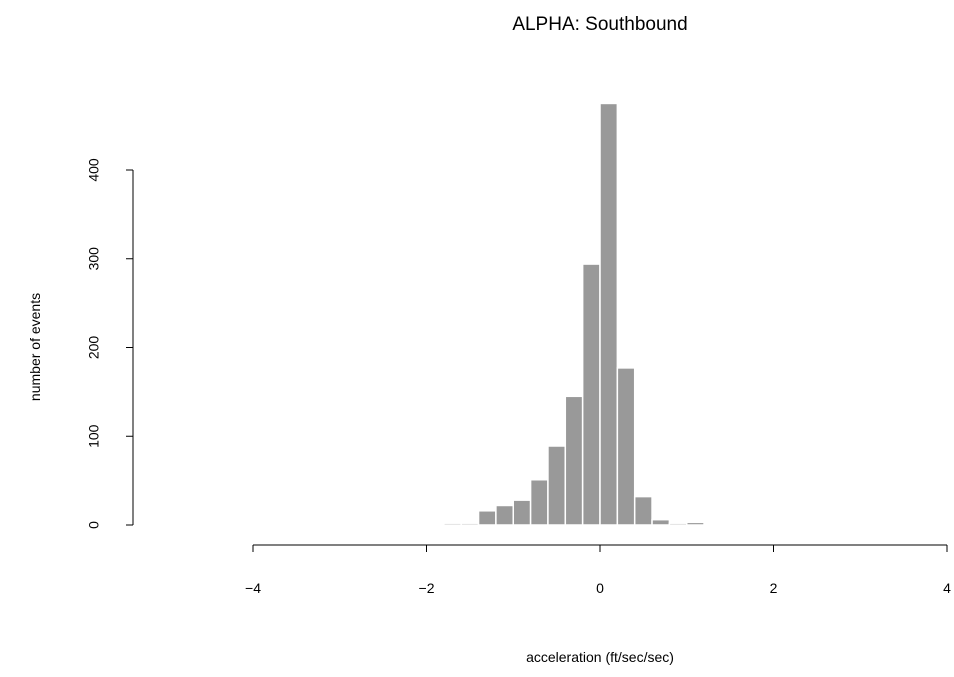  Describe the element at coordinates (600, 588) in the screenshot. I see `x-tick-label: 0` at that location.